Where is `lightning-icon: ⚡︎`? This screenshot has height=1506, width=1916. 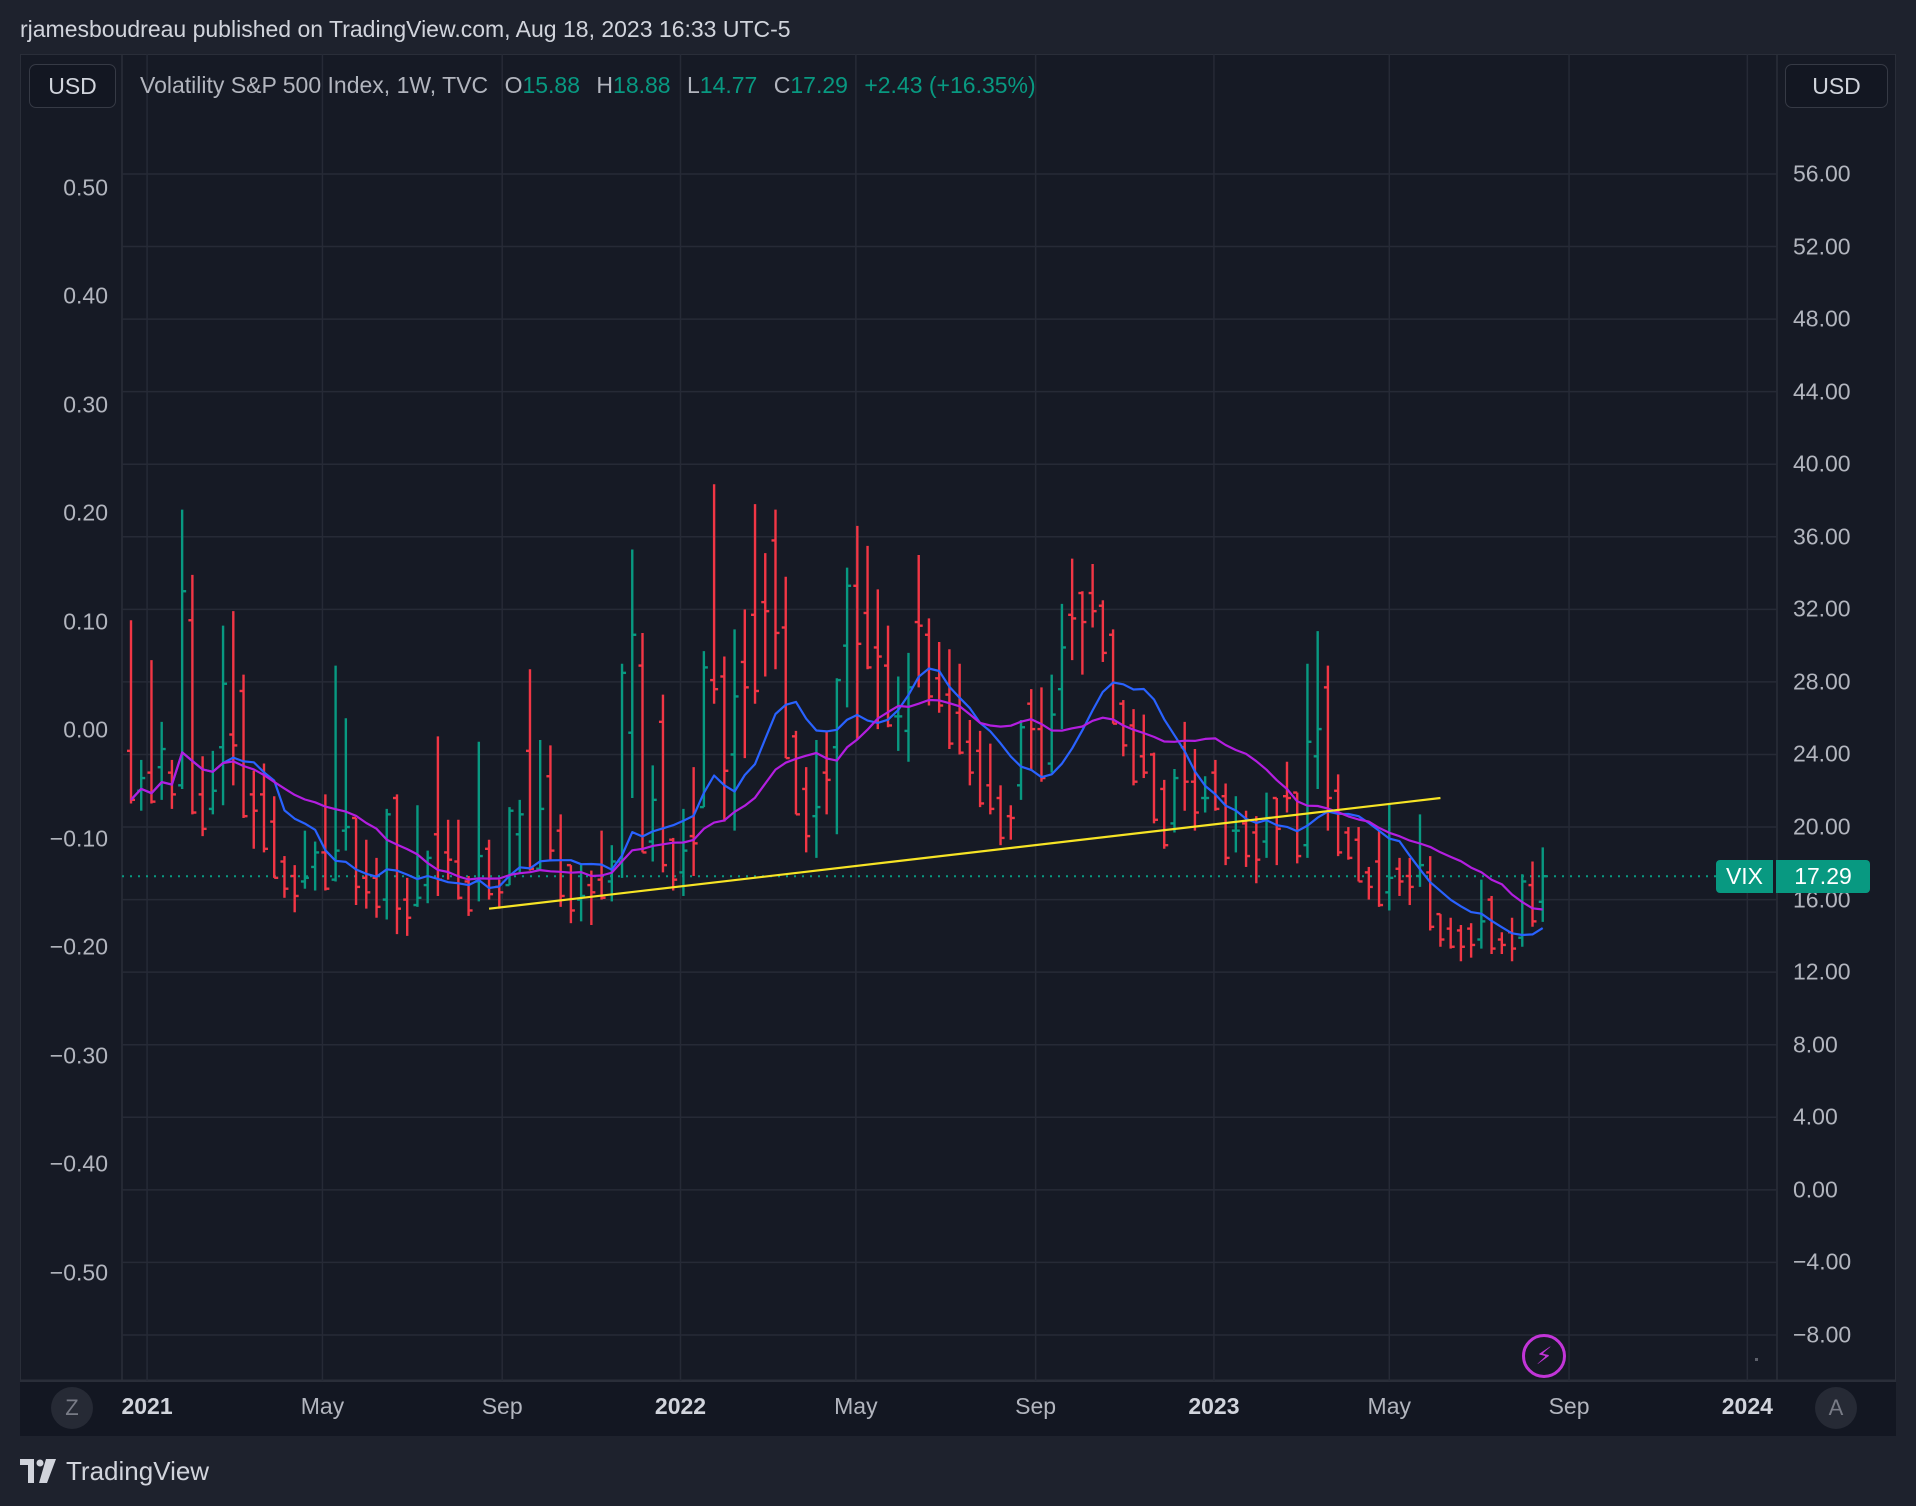
lightning-icon: ⚡︎ is located at coordinates (1544, 1356).